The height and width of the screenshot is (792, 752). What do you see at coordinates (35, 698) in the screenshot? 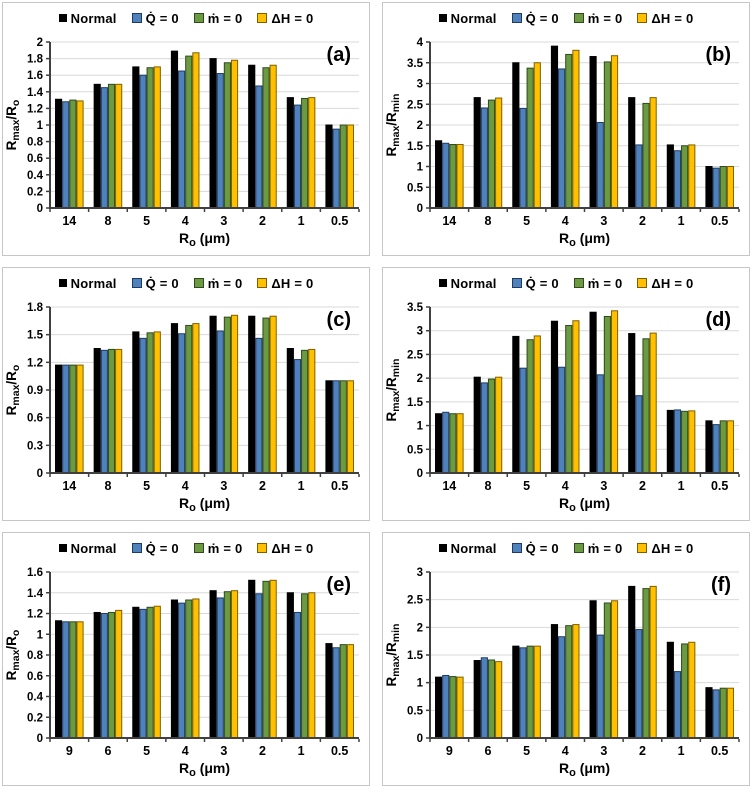
I see `y-tick-label: 0.4` at bounding box center [35, 698].